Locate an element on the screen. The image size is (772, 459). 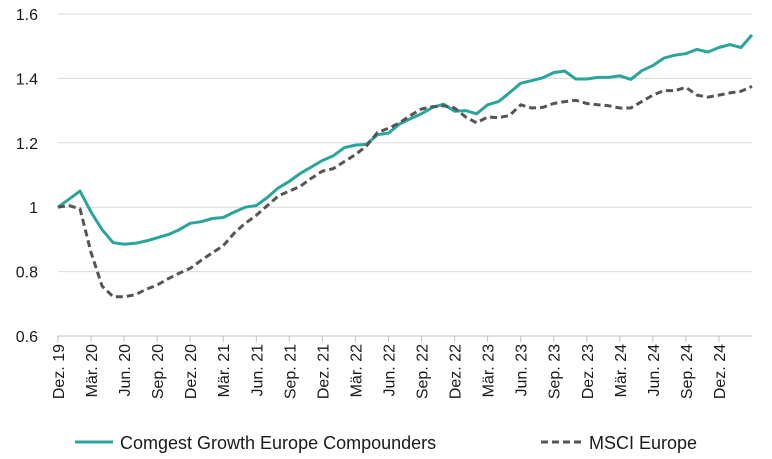
x-tick-label: Jun. 20 is located at coordinates (125, 370).